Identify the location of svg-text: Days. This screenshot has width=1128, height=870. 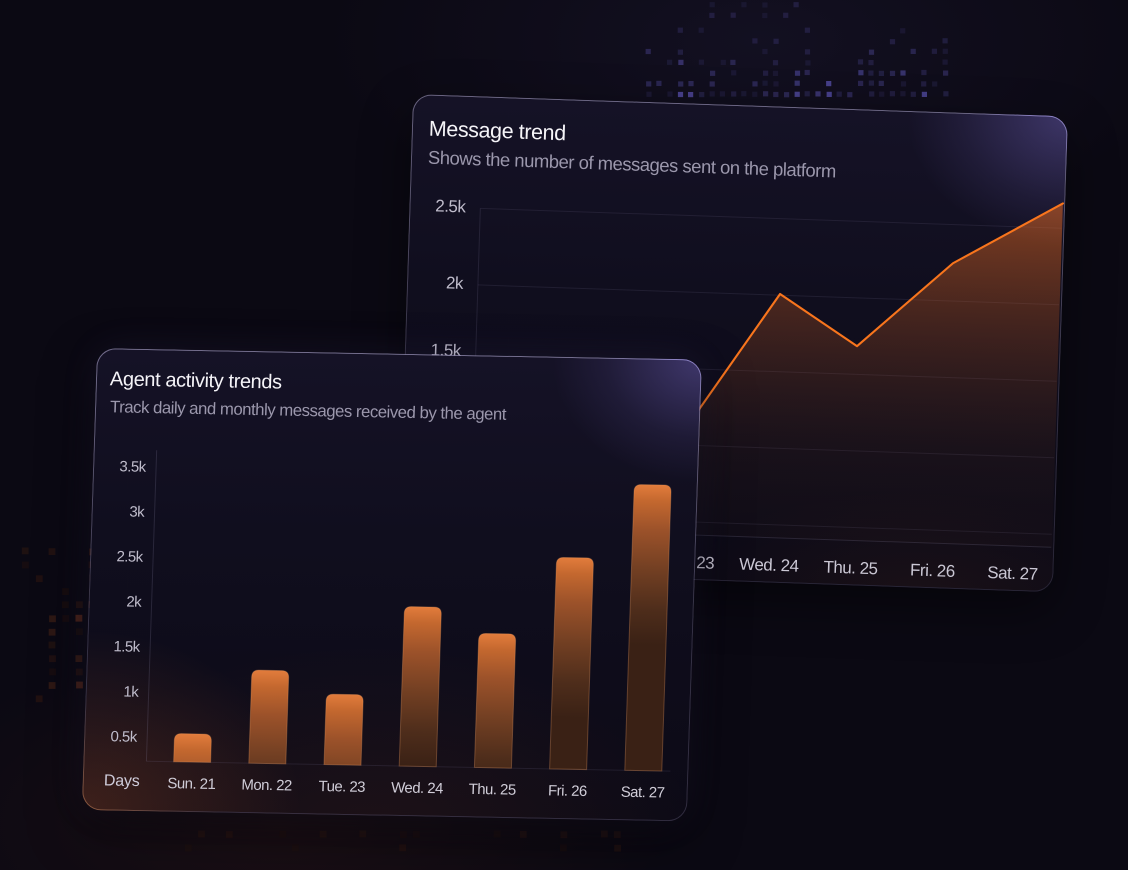
(122, 781).